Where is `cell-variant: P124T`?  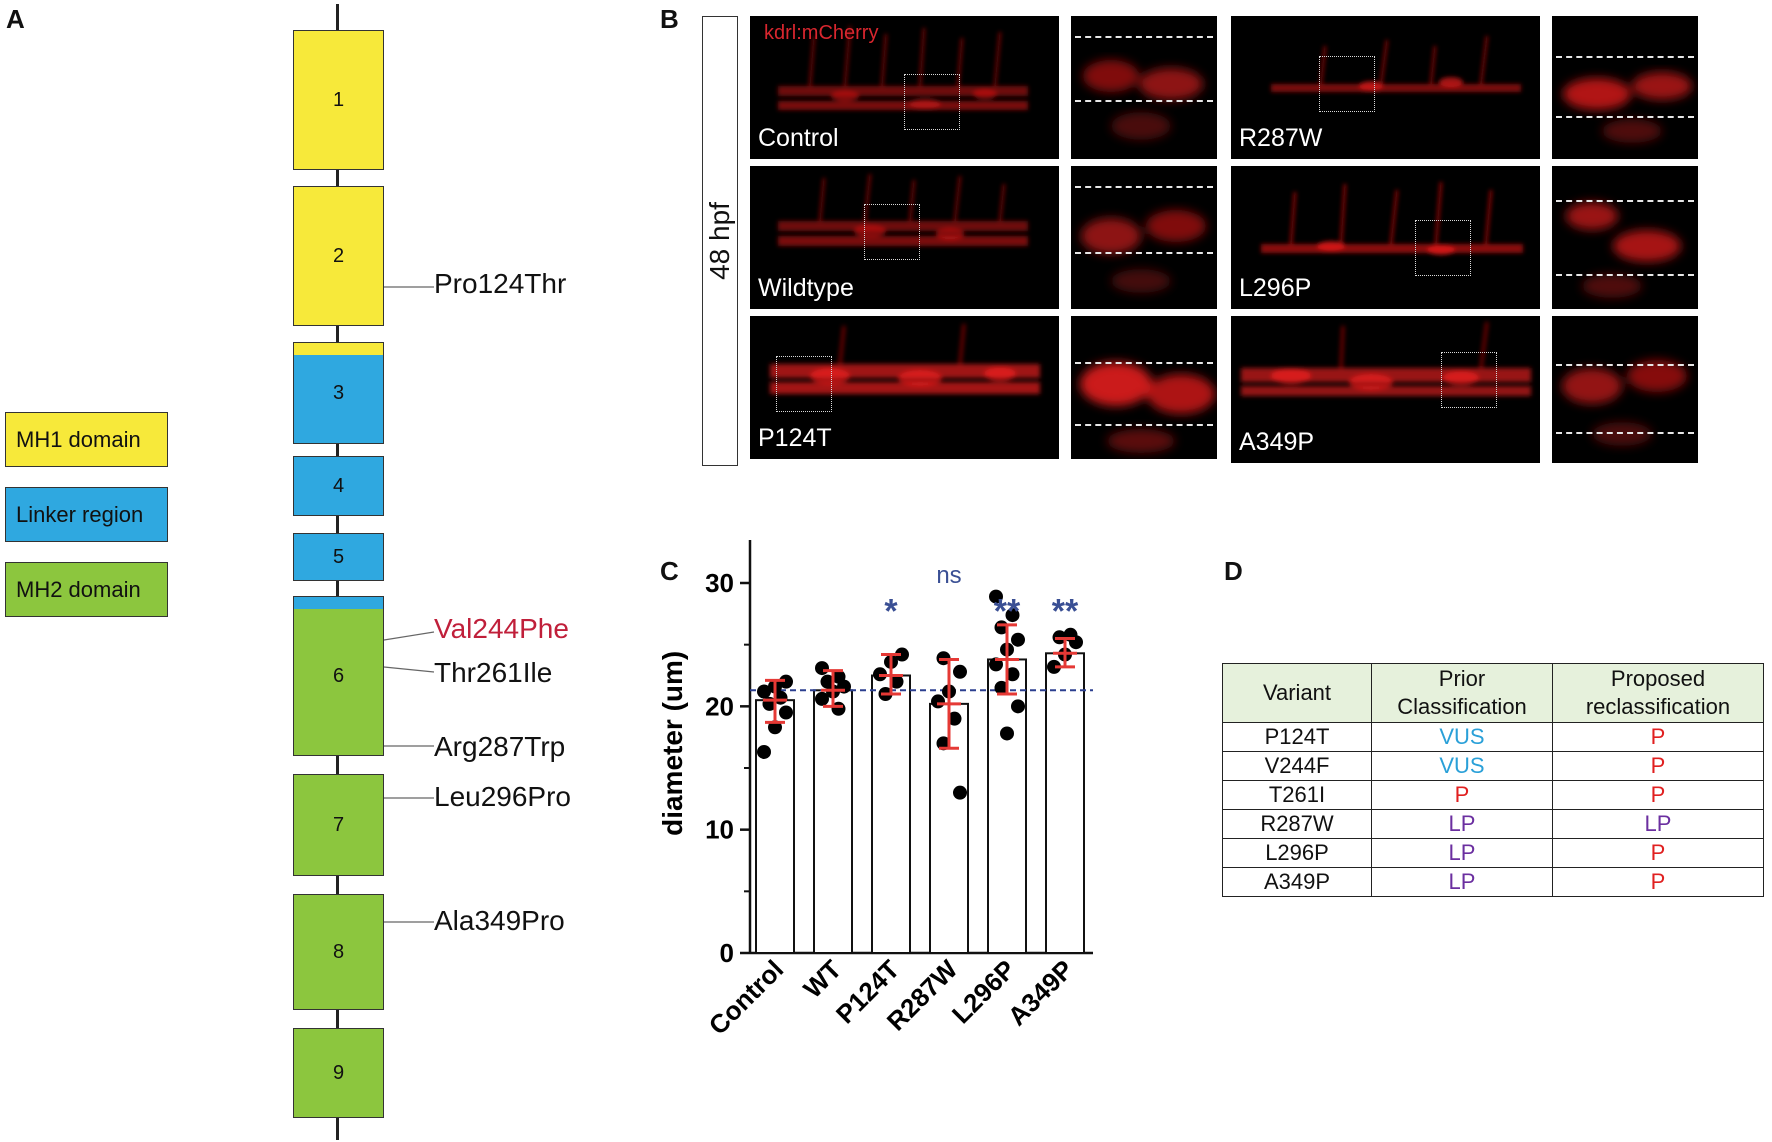 cell-variant: P124T is located at coordinates (1297, 737).